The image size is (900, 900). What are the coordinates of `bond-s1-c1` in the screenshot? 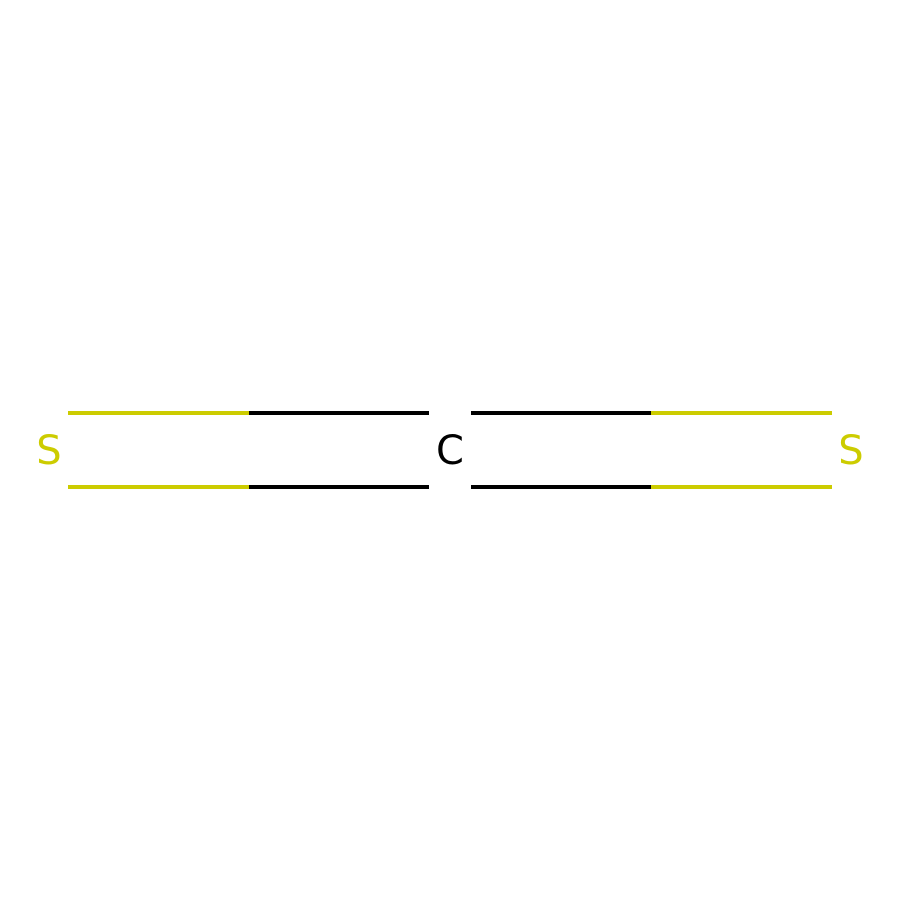 It's located at (248, 450).